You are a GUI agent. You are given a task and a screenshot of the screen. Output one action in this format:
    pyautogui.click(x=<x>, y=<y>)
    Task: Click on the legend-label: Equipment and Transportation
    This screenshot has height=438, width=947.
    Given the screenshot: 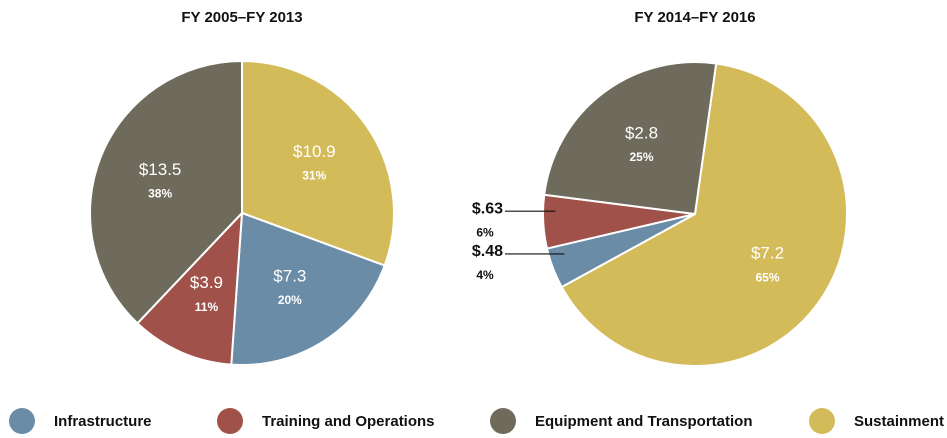 What is the action you would take?
    pyautogui.click(x=644, y=421)
    